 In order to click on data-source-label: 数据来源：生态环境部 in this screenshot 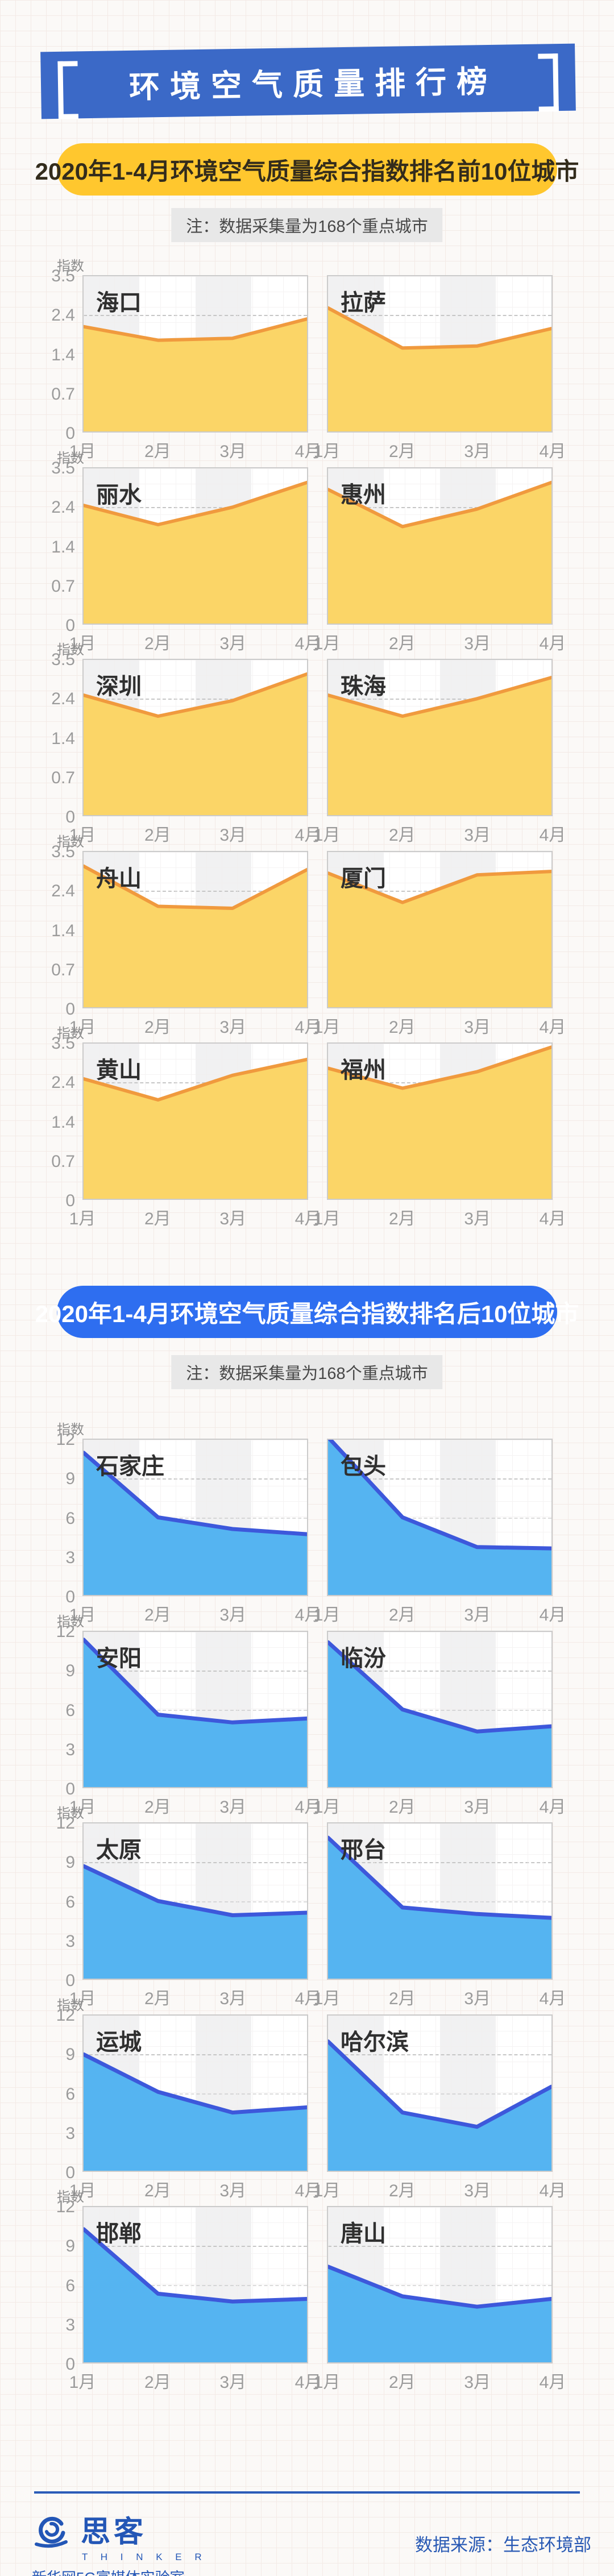, I will do `click(503, 2545)`.